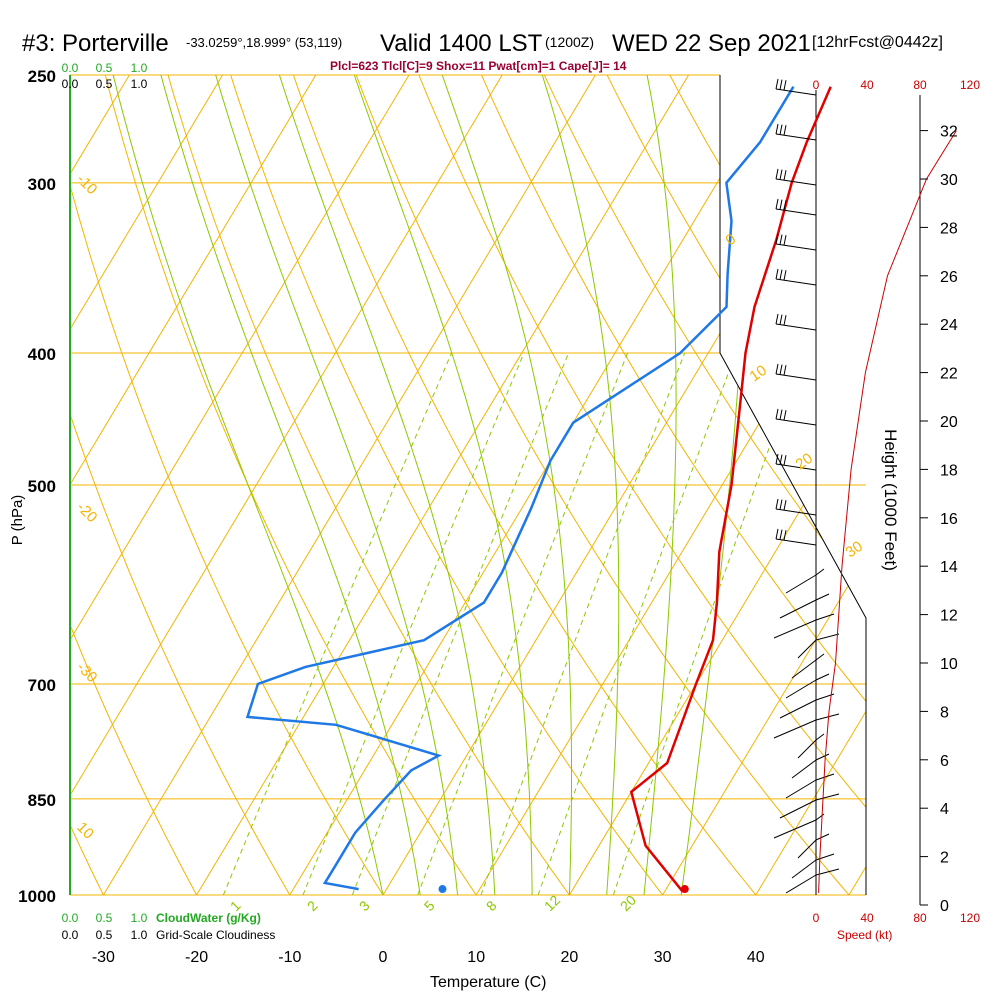 The width and height of the screenshot is (1000, 1000). Describe the element at coordinates (70, 68) in the screenshot. I see `cloudwater-tick-label-top: 0.0` at that location.